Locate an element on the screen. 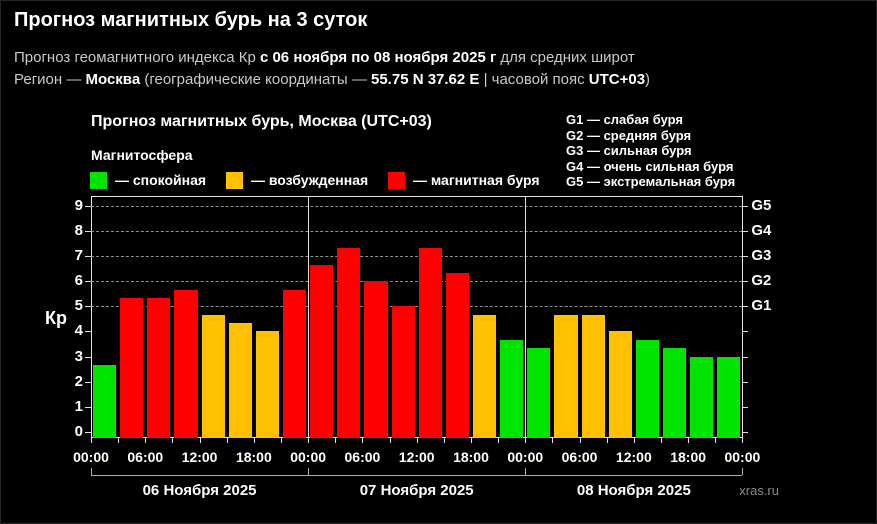 Image resolution: width=877 pixels, height=524 pixels. date-label: 08 Ноября 2025 is located at coordinates (633, 490).